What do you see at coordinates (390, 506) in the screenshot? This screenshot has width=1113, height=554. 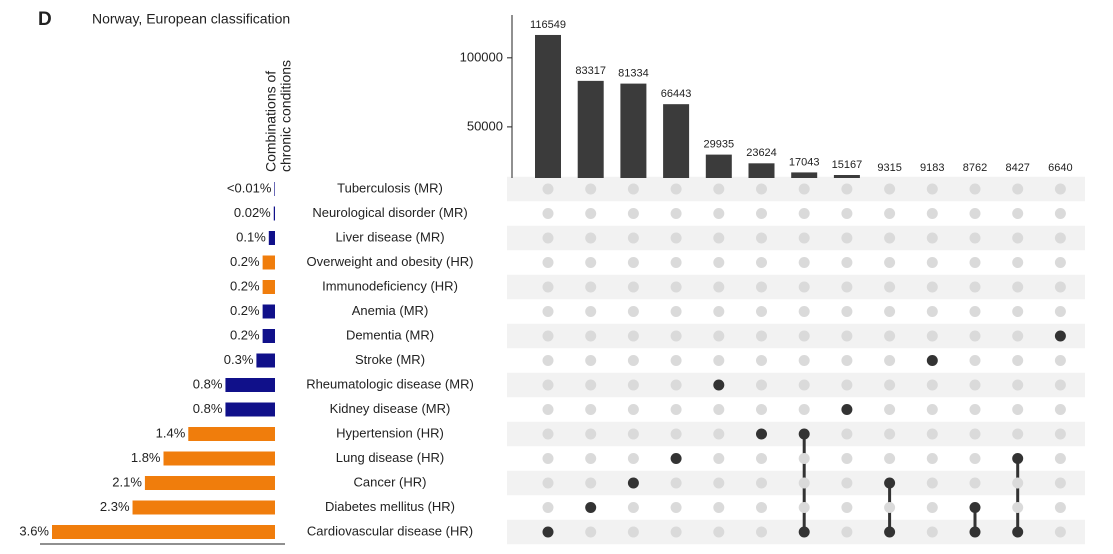 I see `set-name: Diabetes mellitus (HR)` at bounding box center [390, 506].